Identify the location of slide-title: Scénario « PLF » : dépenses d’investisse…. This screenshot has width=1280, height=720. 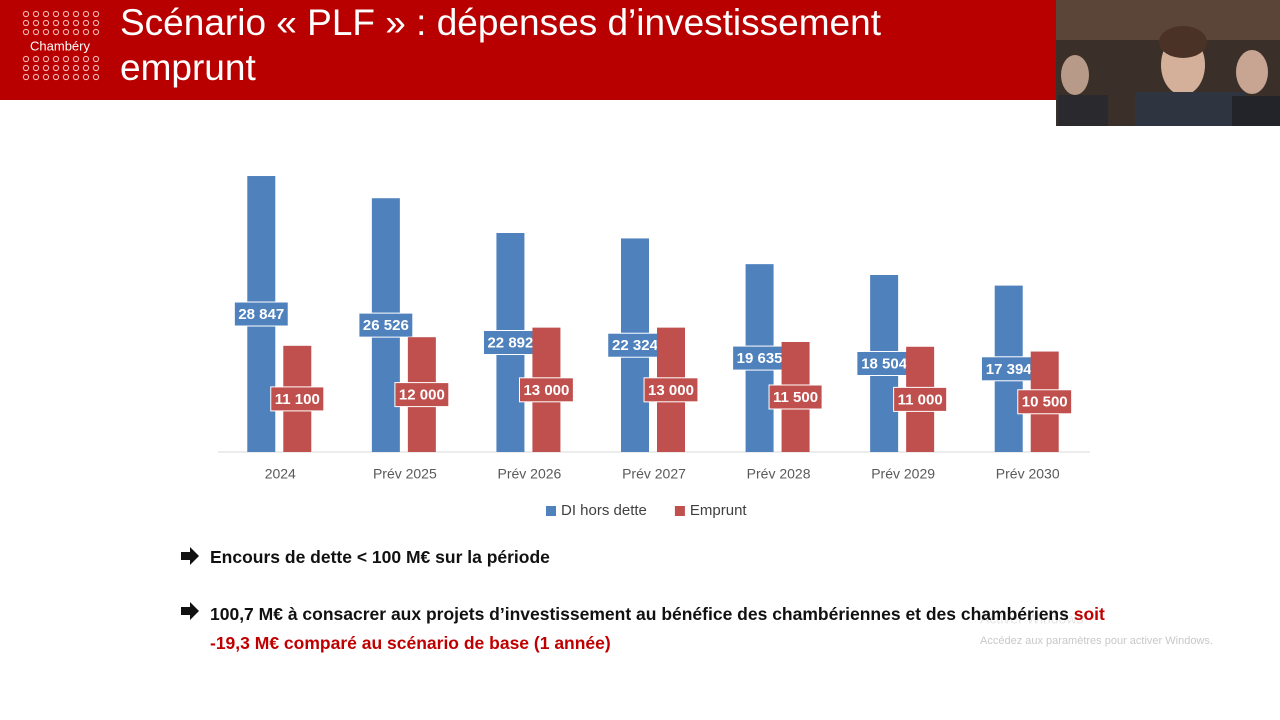
(501, 22).